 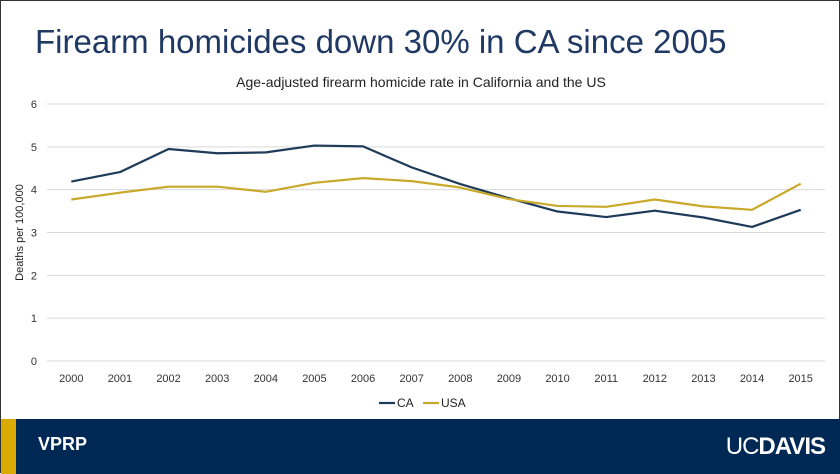 What do you see at coordinates (34, 276) in the screenshot?
I see `y-tick-label: 2` at bounding box center [34, 276].